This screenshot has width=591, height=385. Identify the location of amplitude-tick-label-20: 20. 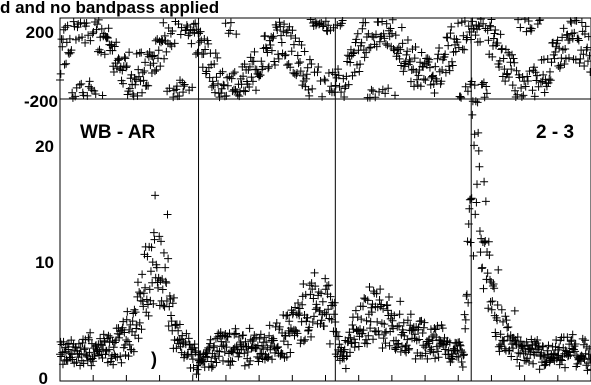
(44, 146).